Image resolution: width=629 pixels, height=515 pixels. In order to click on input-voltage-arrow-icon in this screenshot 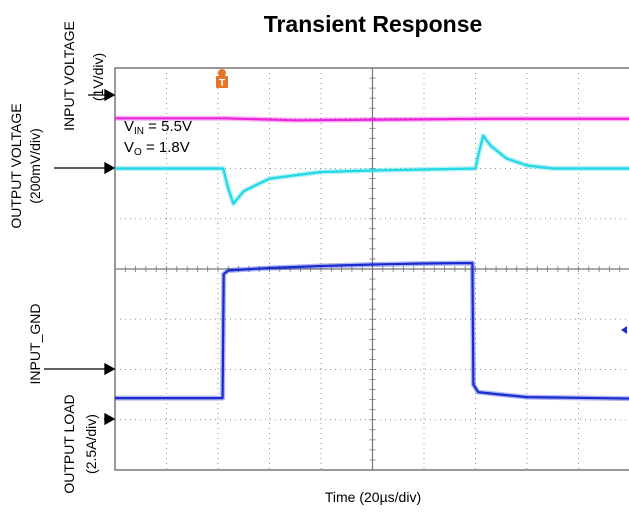, I will do `click(110, 95)`.